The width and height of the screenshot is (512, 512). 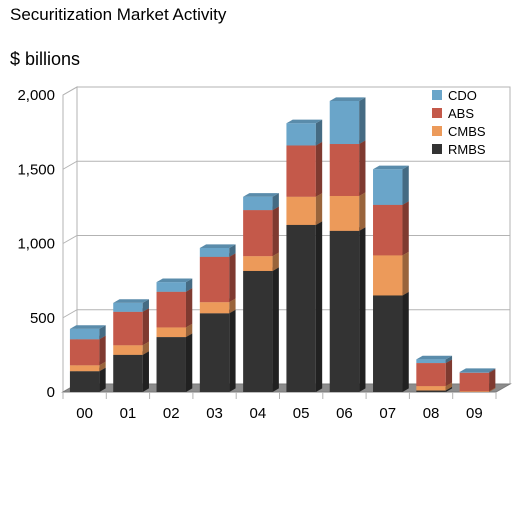 I want to click on x-tick-label: 07, so click(x=387, y=413).